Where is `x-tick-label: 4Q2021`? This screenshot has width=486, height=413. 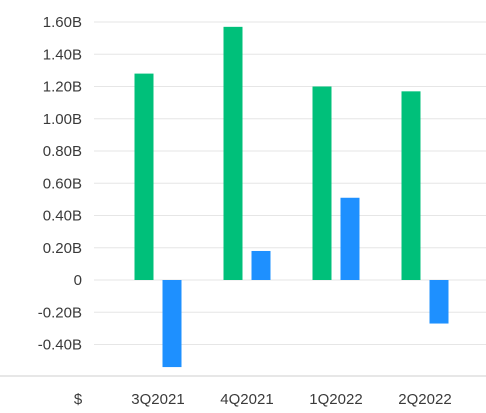
x-tick-label: 4Q2021 is located at coordinates (246, 399).